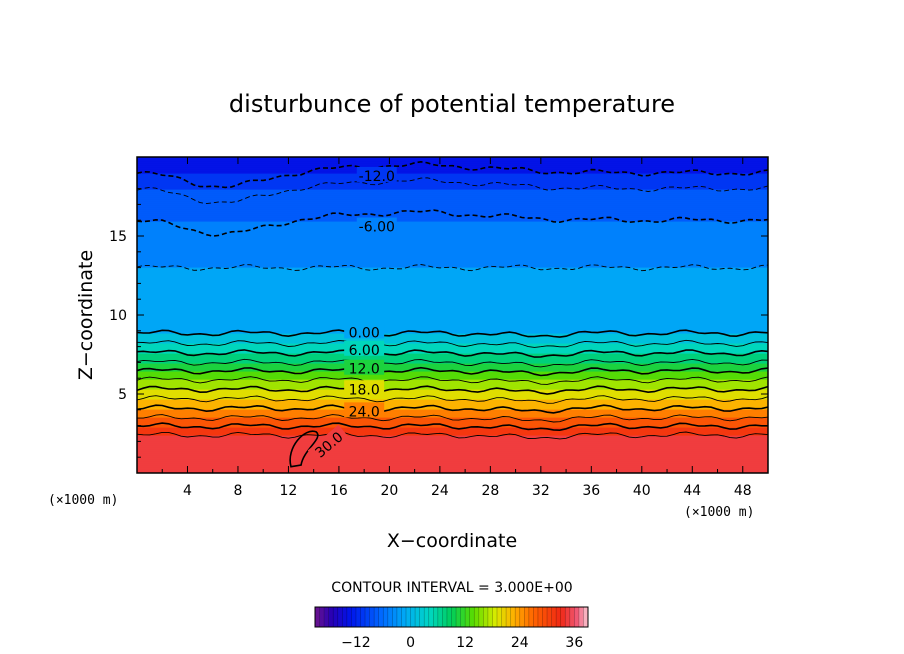 This screenshot has height=654, width=904. Describe the element at coordinates (465, 643) in the screenshot. I see `colorbar-tick-label: 12` at that location.